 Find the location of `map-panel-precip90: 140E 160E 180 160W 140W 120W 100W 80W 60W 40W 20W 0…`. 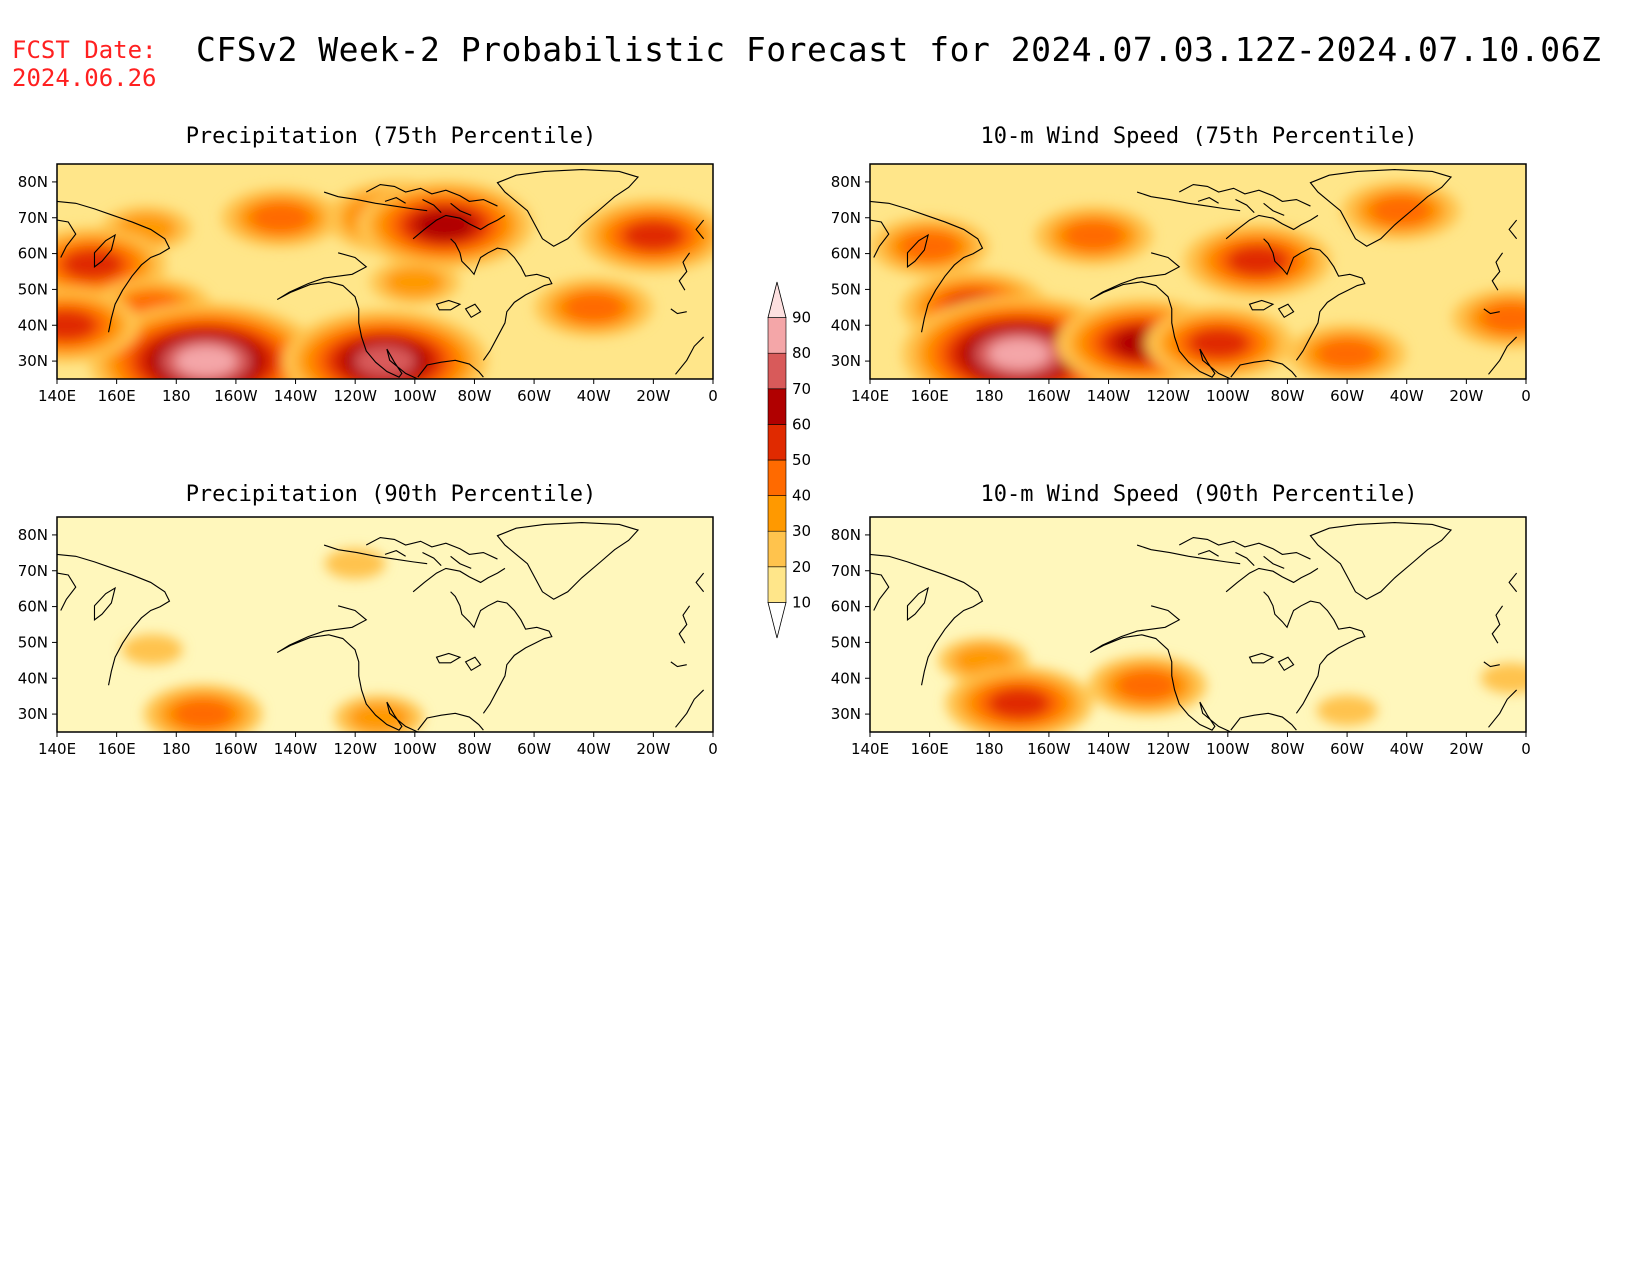

map-panel-precip90: 140E 160E 180 160W 140W 120W 100W 80W 60W 40W 20W 0… is located at coordinates (368, 637).